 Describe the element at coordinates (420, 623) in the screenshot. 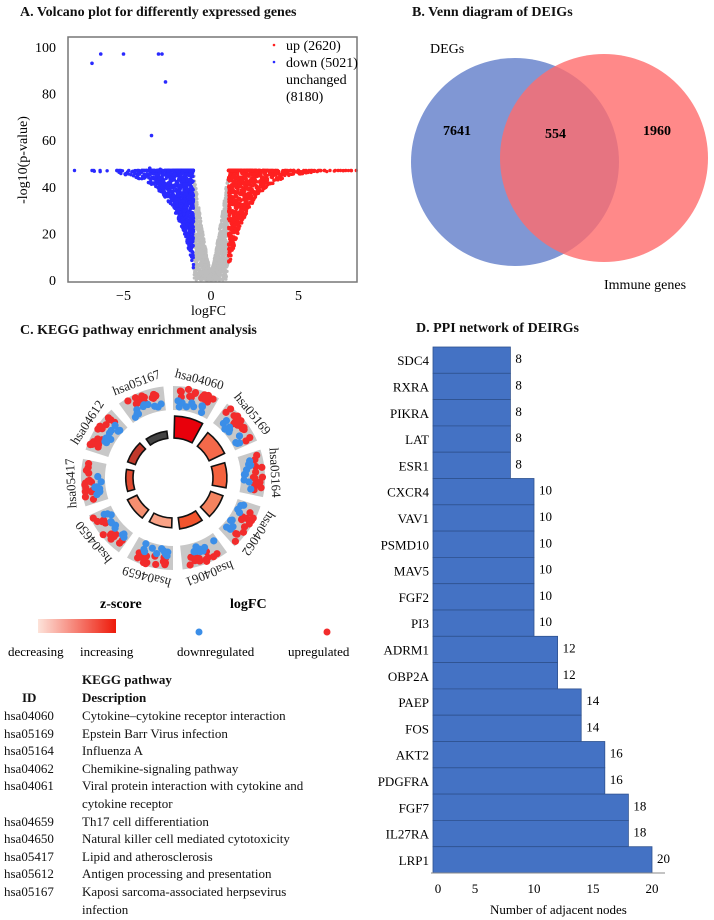

I see `ppi-category-label: PI3` at that location.